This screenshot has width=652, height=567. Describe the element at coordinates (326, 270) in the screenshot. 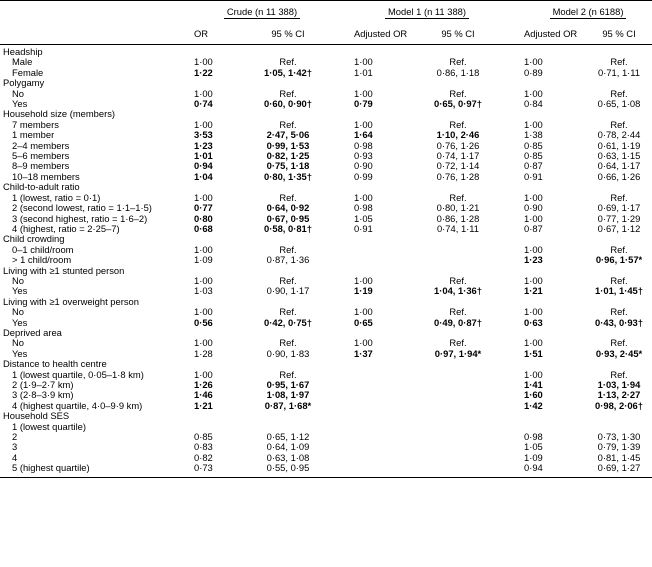

I see `section-row: Living with ≥1 stunted person` at that location.